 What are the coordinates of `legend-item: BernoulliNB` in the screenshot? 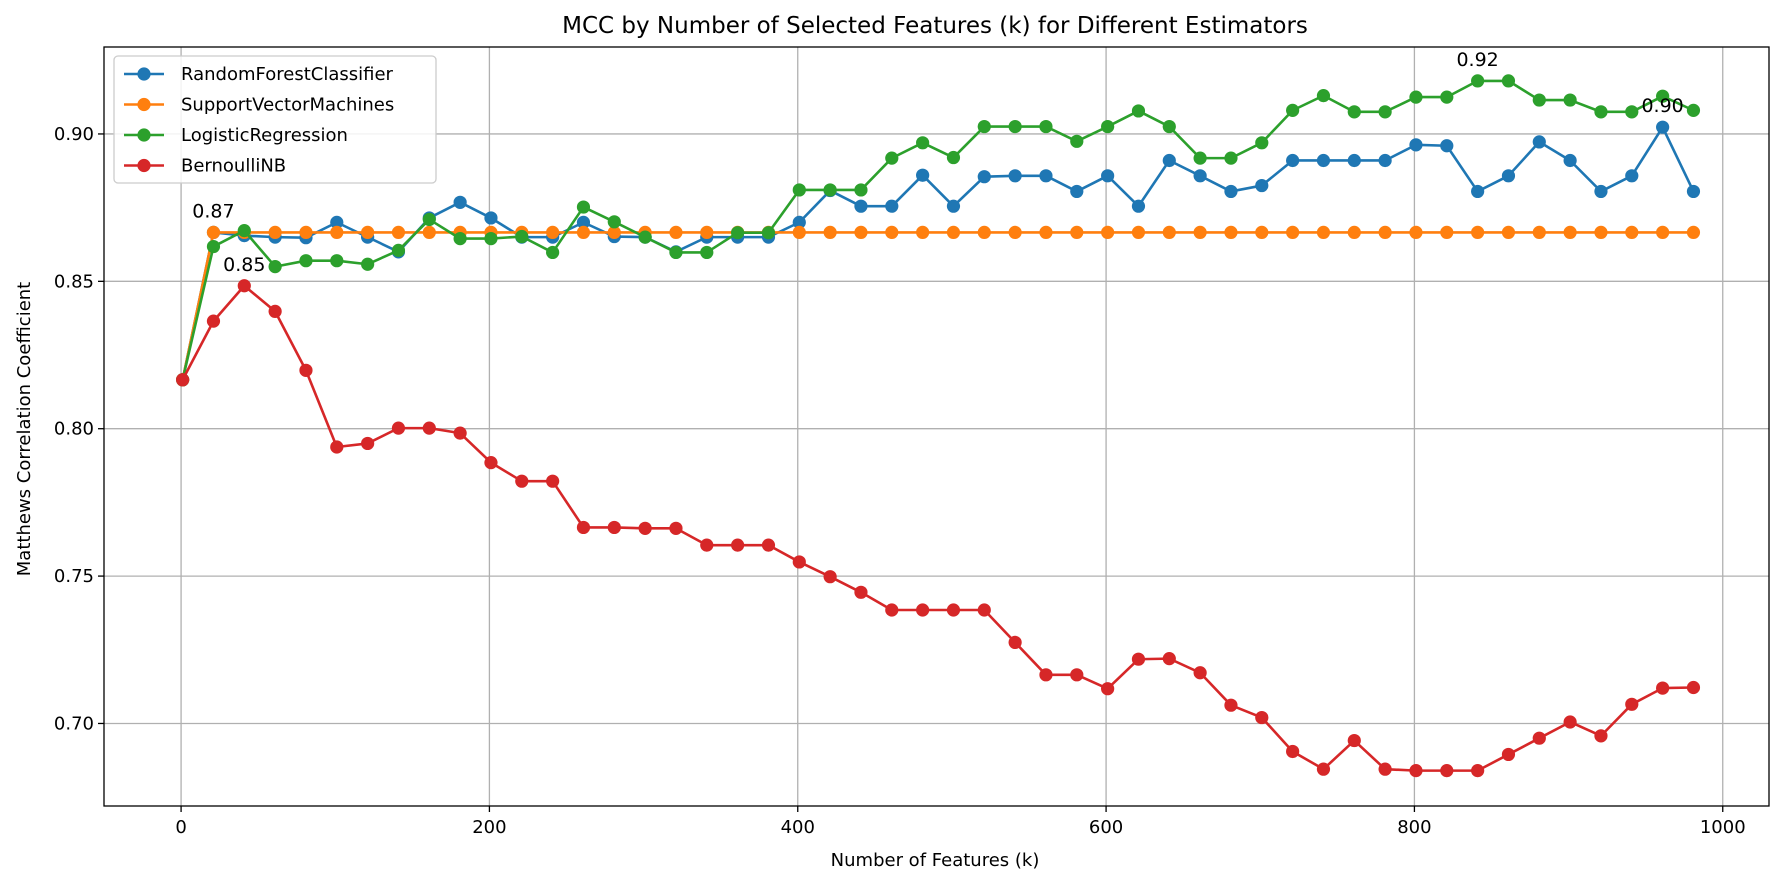 It's located at (205, 166).